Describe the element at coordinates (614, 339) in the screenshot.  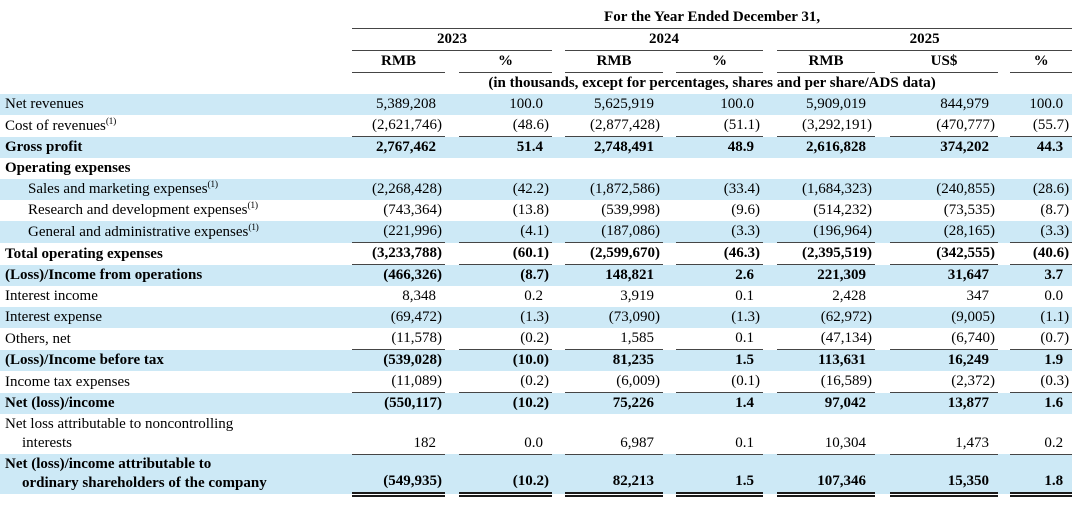
I see `value-cell: 1,585` at that location.